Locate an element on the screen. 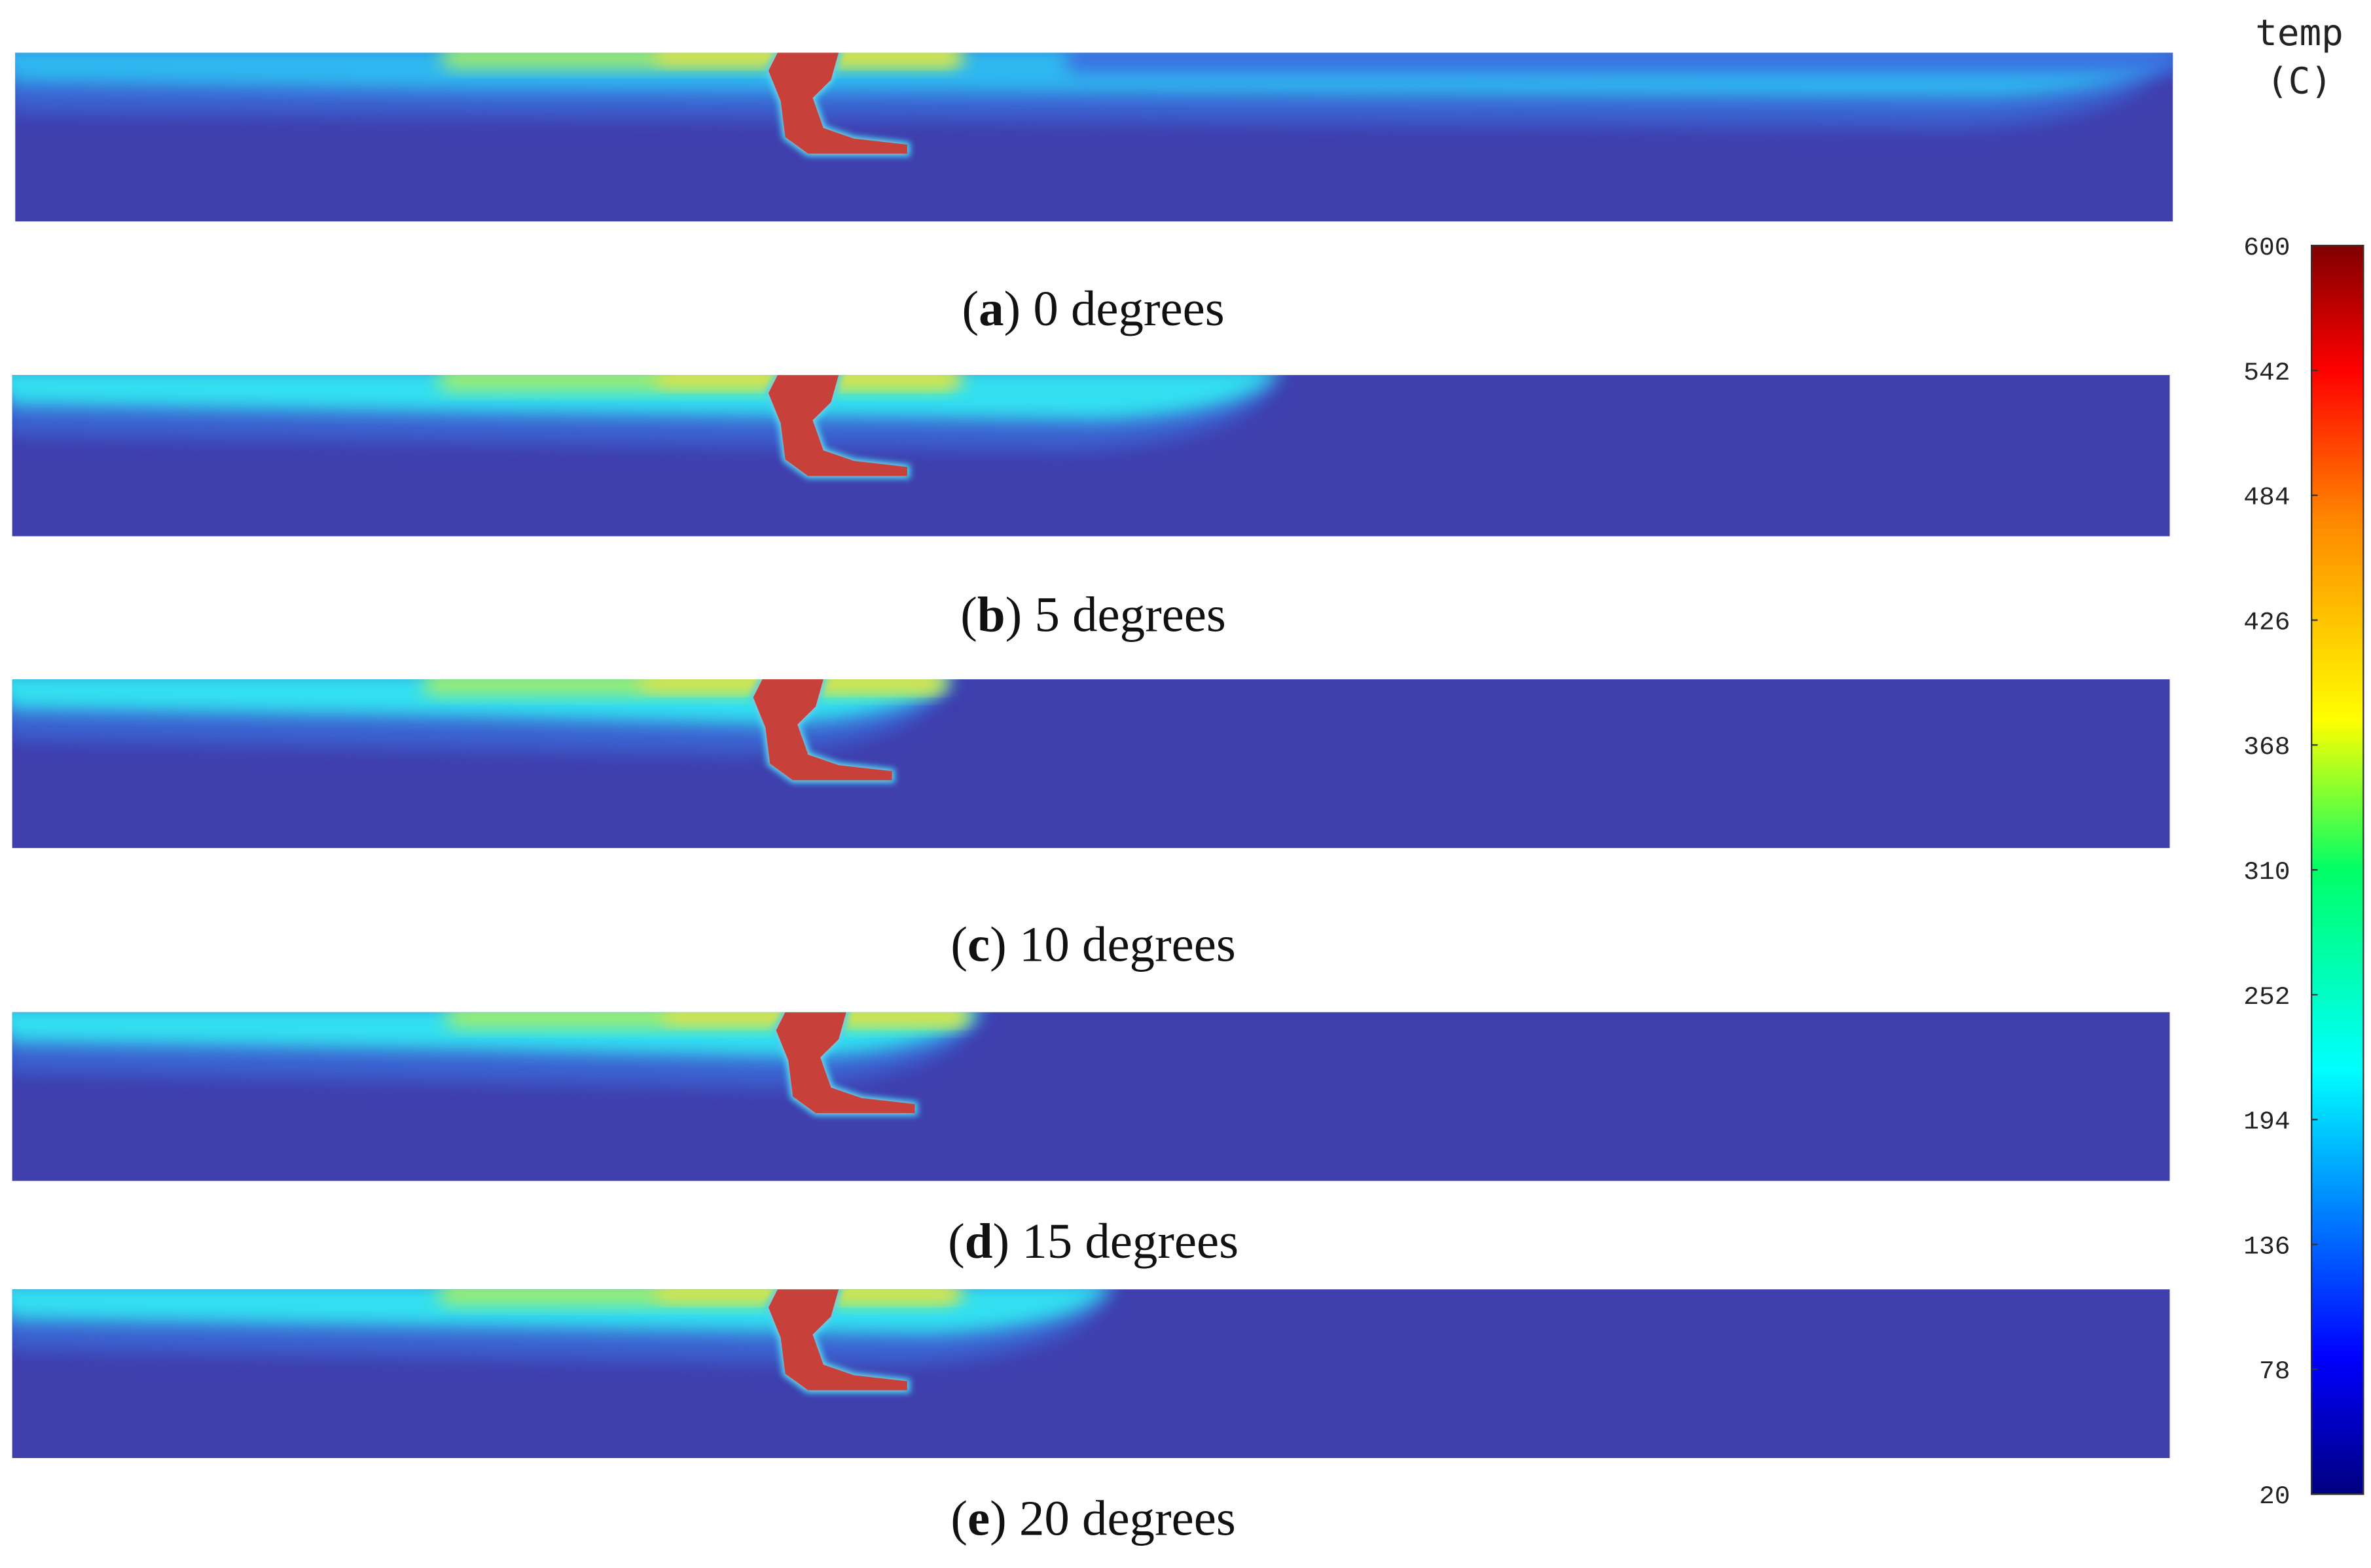 This screenshot has width=2371, height=1568. colorbar-tick-label: 542 is located at coordinates (2266, 373).